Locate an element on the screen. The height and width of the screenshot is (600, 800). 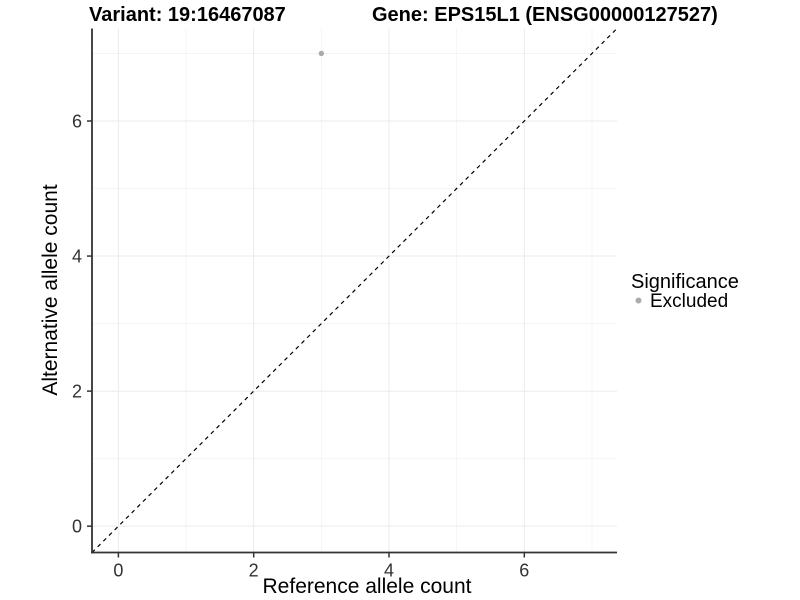
legend-key-point-icon is located at coordinates (638, 300).